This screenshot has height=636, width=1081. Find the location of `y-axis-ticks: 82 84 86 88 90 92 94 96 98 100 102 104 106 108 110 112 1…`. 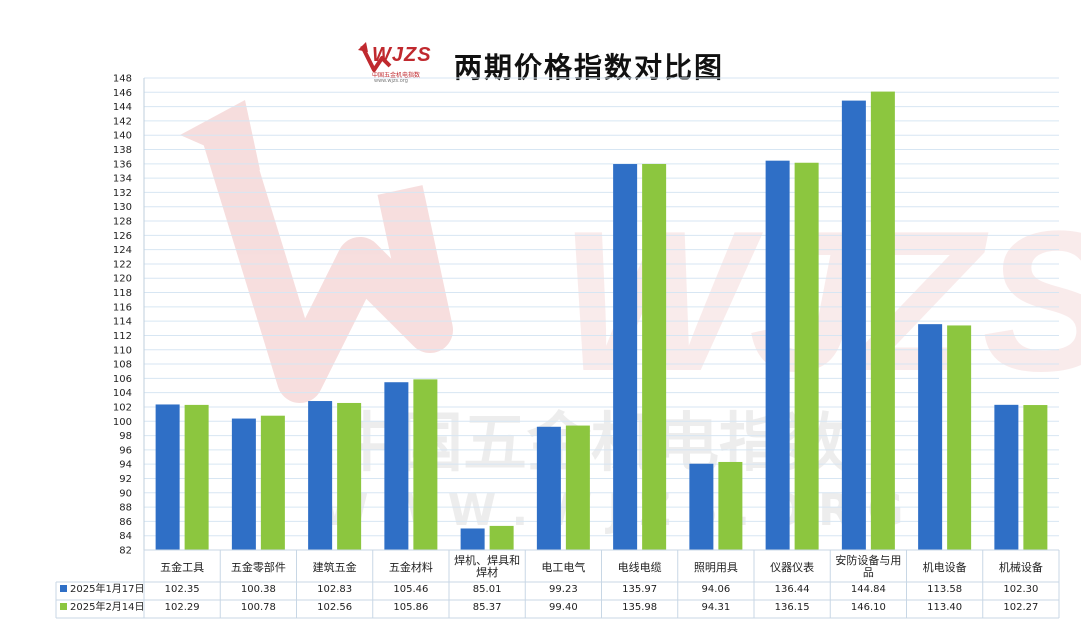

y-axis-ticks: 82 84 86 88 90 92 94 96 98 100 102 104 106 108 110 112 1… is located at coordinates (122, 315).